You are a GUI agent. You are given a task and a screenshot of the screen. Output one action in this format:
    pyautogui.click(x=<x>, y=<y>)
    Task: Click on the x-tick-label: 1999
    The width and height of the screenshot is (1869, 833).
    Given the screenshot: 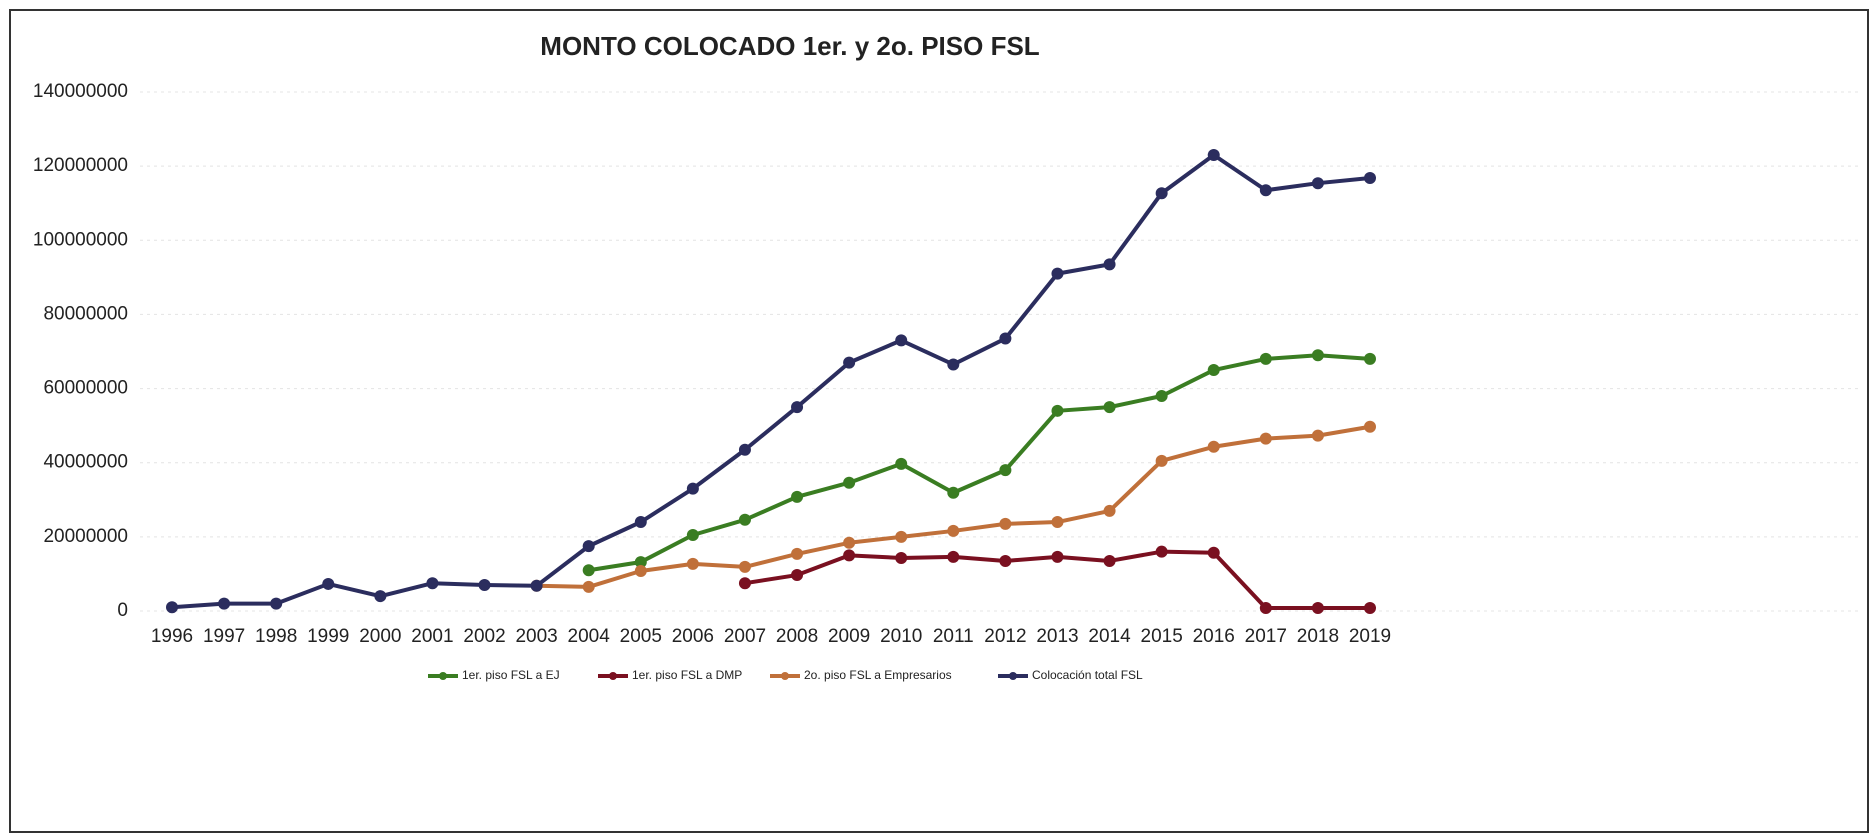 What is the action you would take?
    pyautogui.click(x=328, y=636)
    